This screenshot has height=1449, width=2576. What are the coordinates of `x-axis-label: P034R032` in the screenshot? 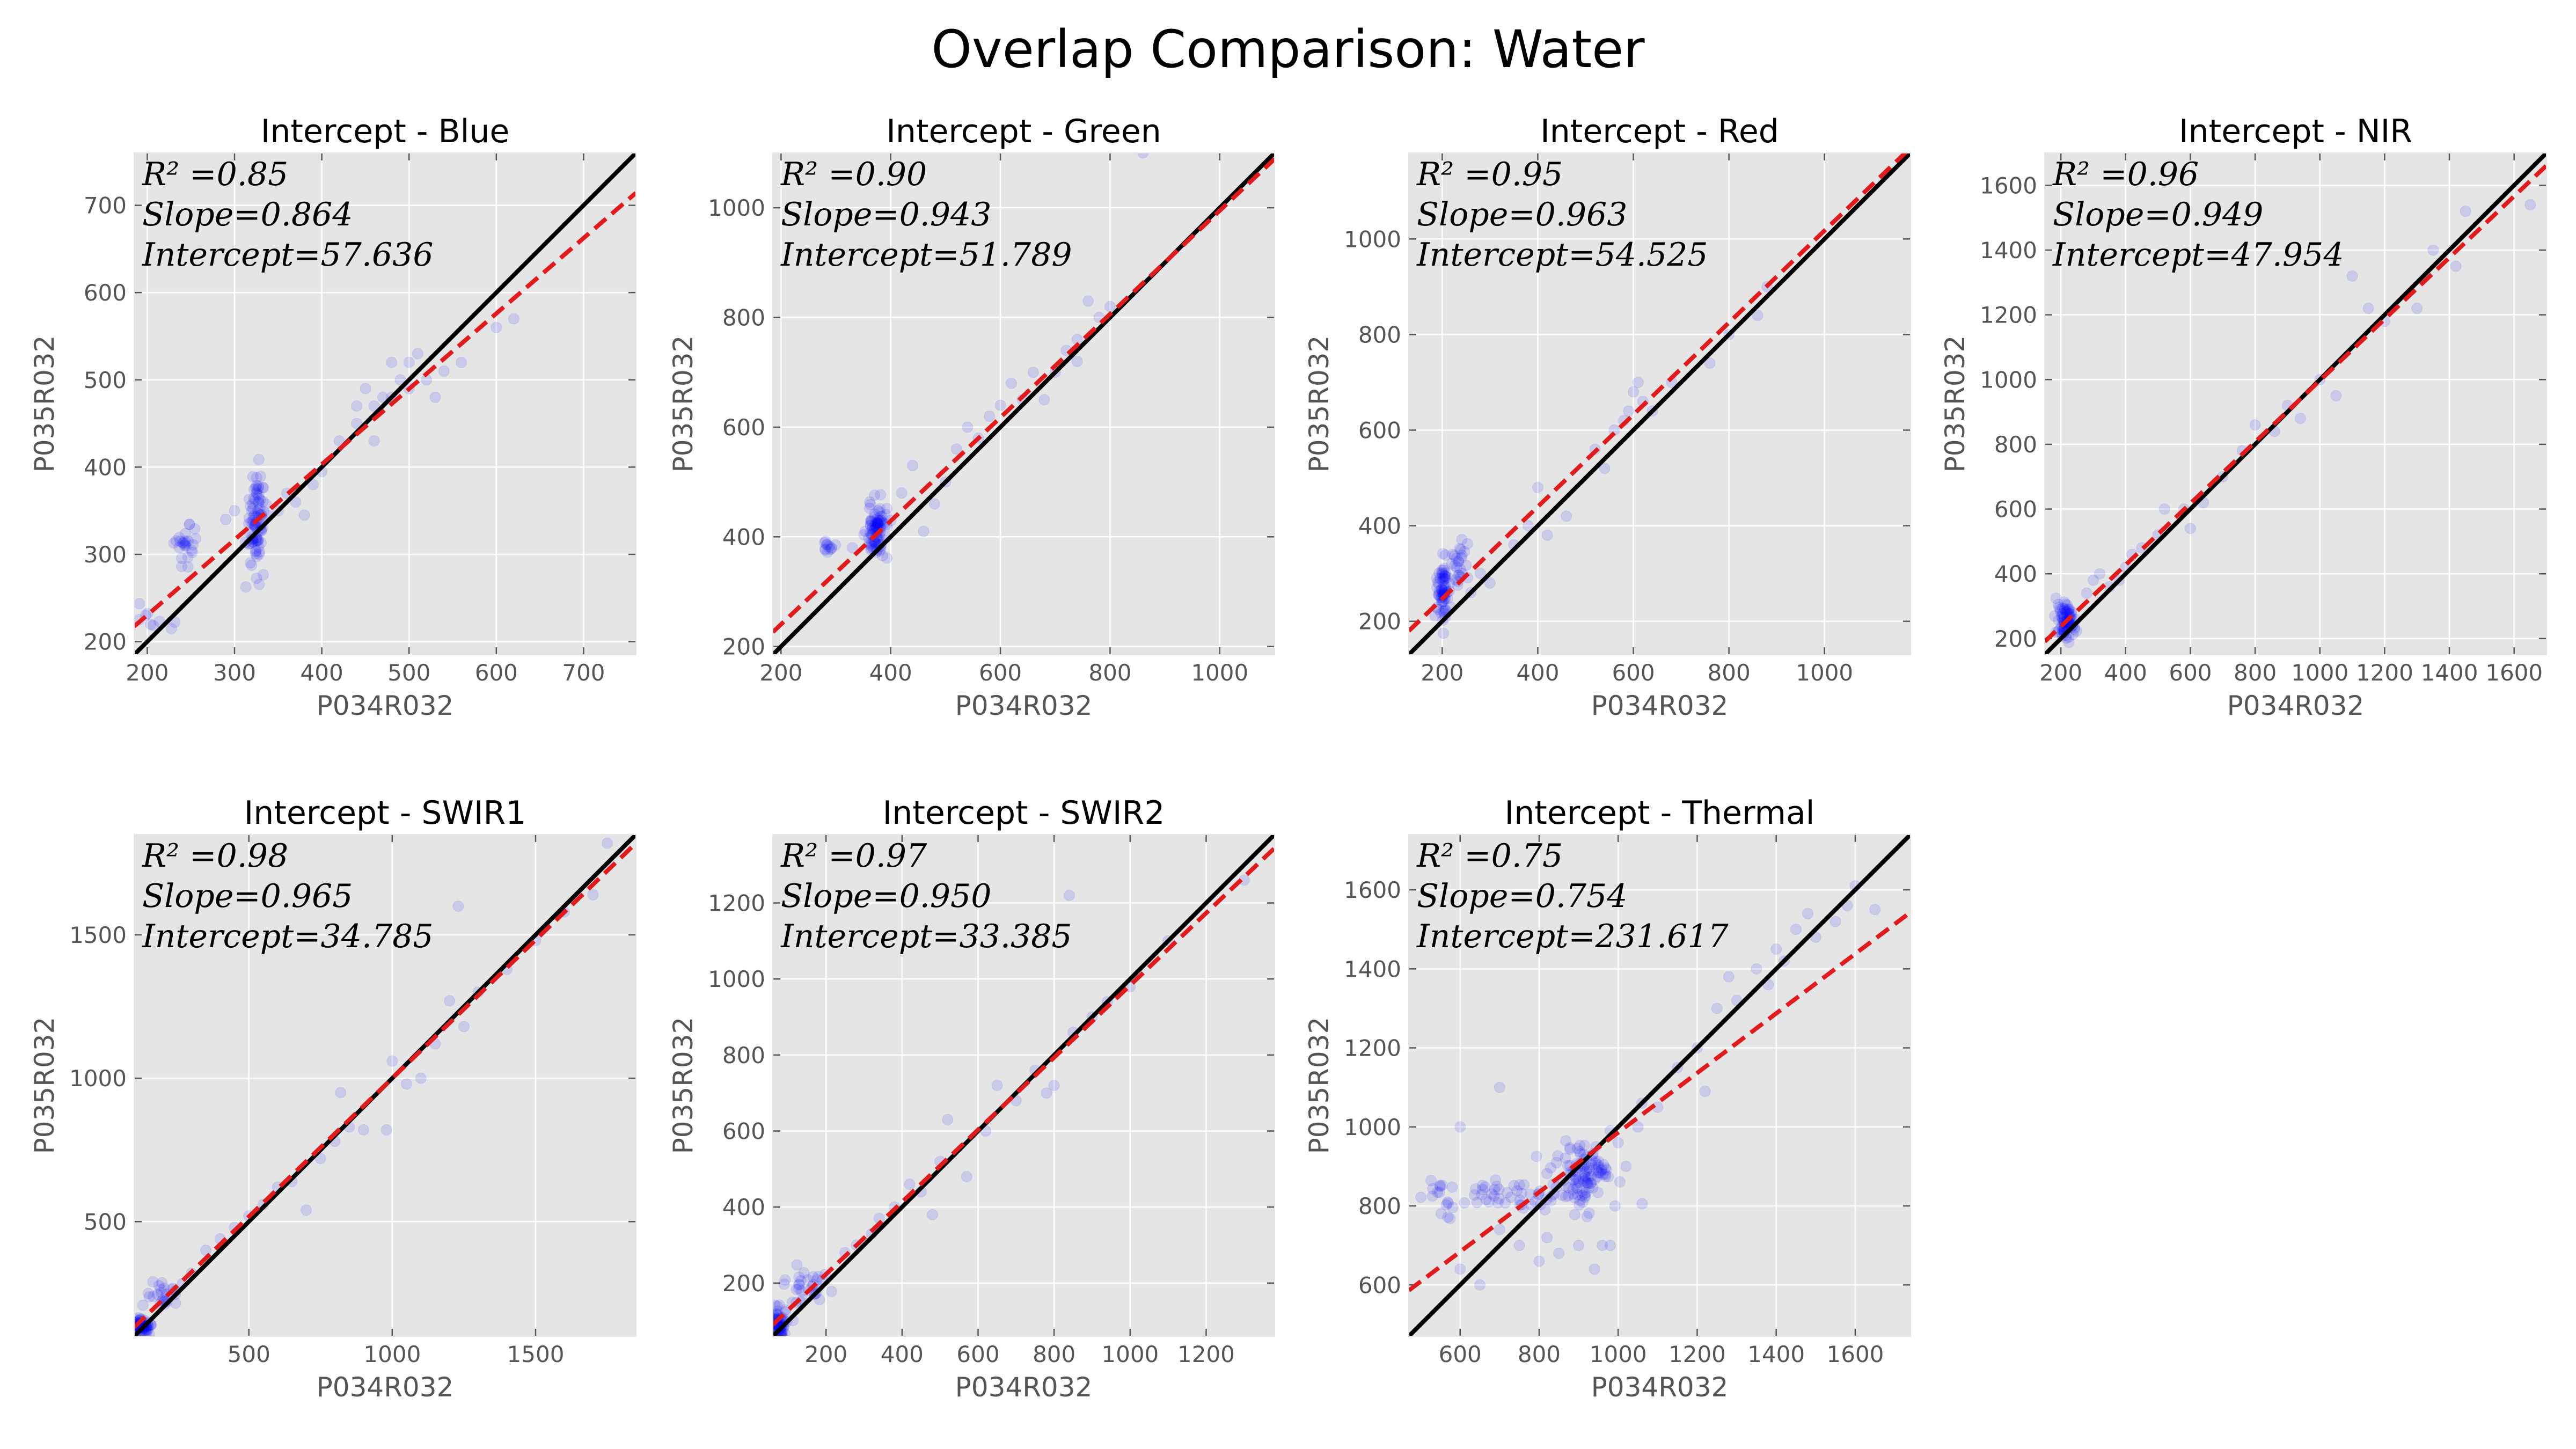 It's located at (1660, 705).